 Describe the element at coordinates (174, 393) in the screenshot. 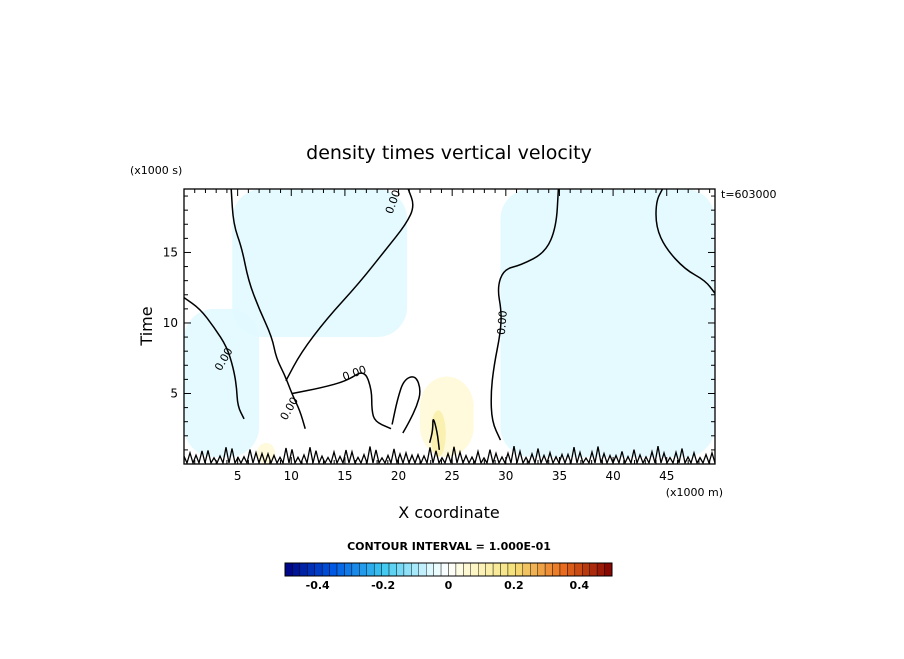

I see `y-tick-label: 5` at that location.